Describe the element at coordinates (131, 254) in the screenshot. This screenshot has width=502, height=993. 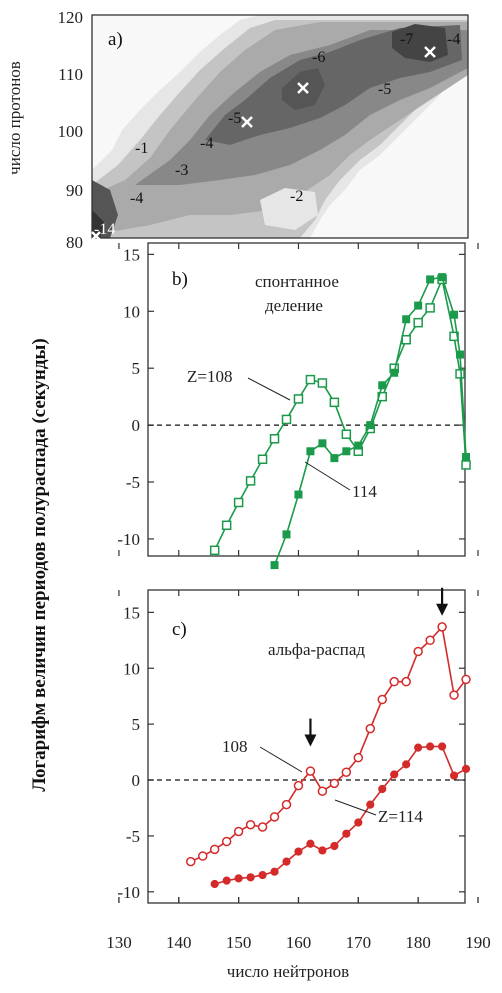
I see `y-tick-label: 15` at that location.